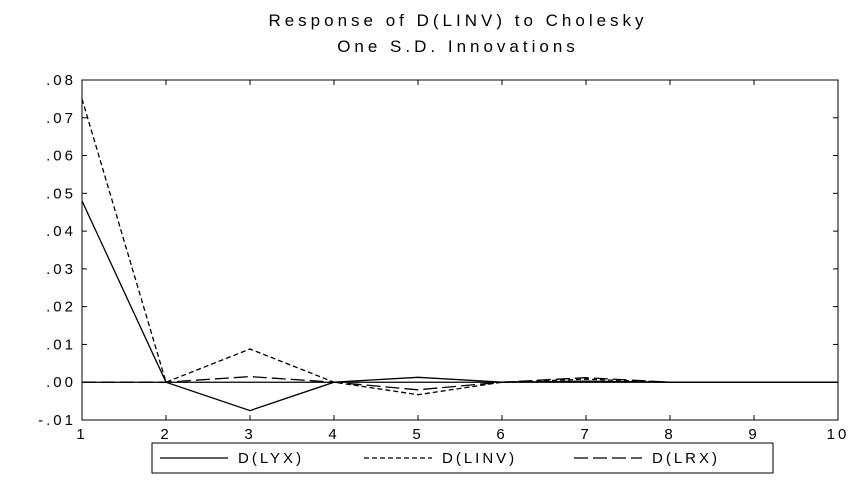 The image size is (848, 502). I want to click on y-tick-label: .07, so click(61, 118).